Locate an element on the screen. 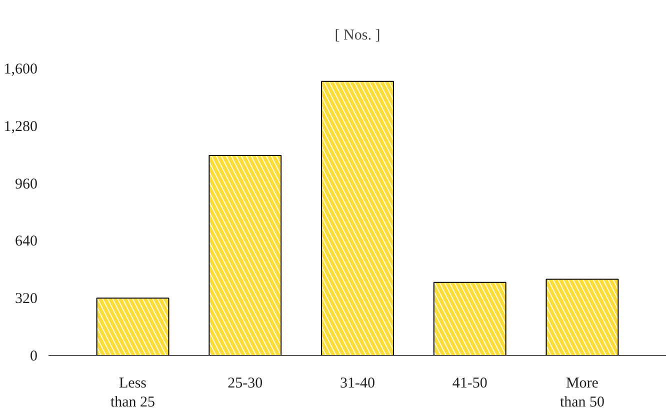 This screenshot has height=413, width=666. y-tick-label: 320 is located at coordinates (26, 299).